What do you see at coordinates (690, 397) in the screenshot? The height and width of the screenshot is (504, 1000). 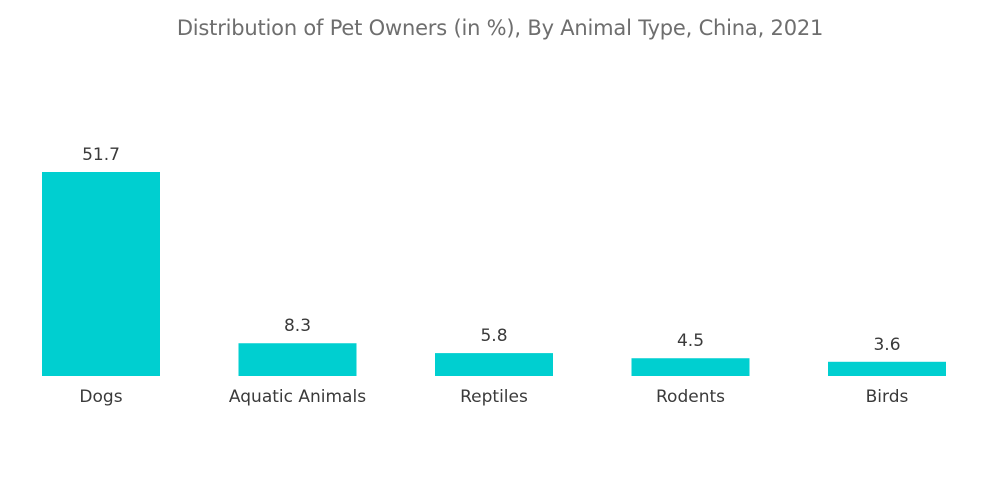 I see `category-label-rodents: Rodents` at bounding box center [690, 397].